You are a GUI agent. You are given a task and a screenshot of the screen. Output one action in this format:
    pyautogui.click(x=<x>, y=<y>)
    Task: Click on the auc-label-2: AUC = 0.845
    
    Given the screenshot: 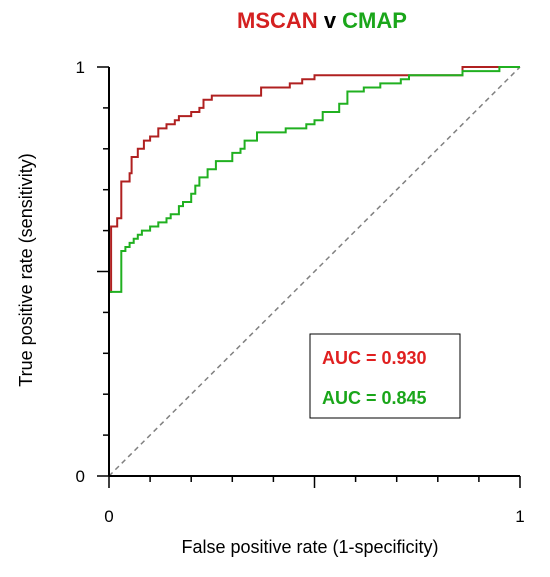 What is the action you would take?
    pyautogui.click(x=374, y=398)
    